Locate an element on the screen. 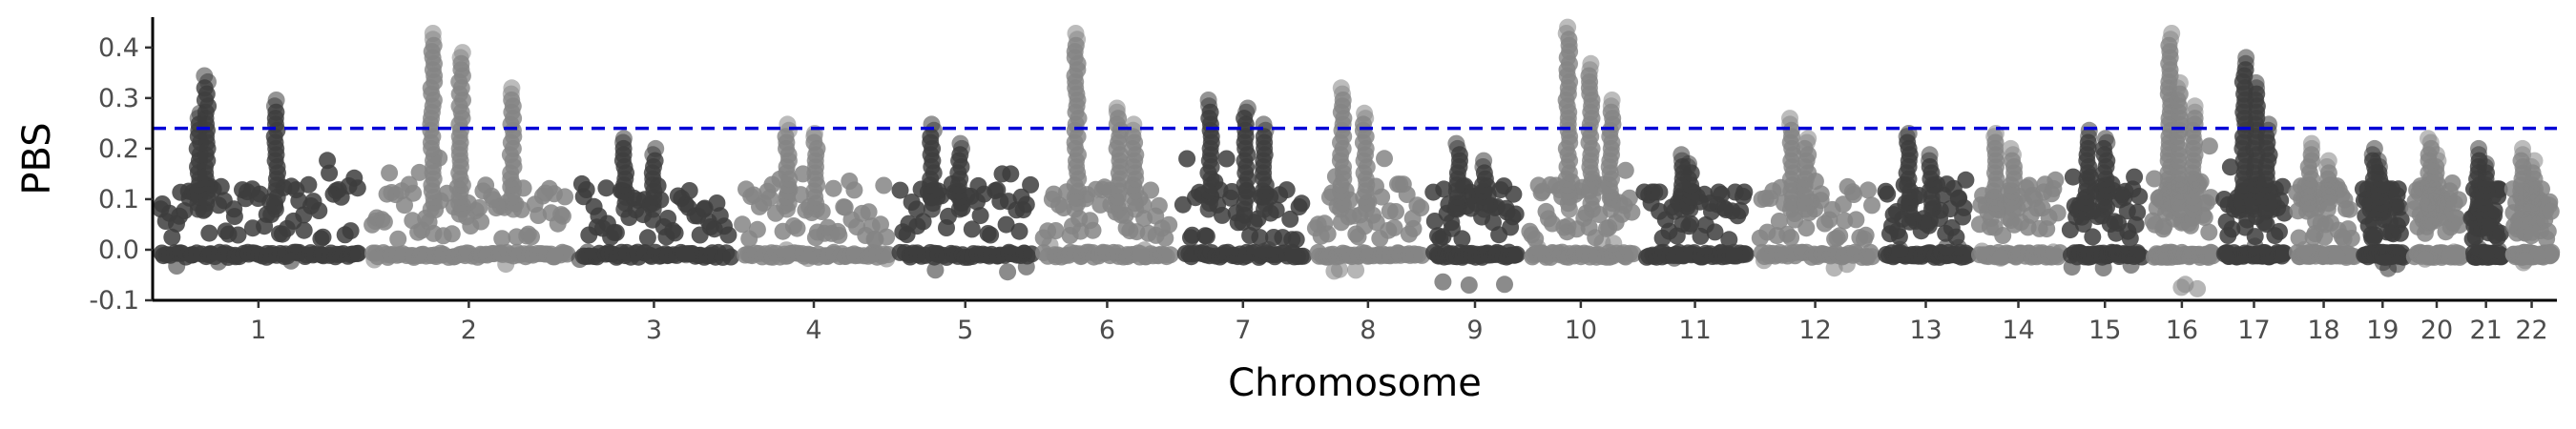 This screenshot has width=2576, height=429. x-axis-ticks: 1 2 3 4 5 6 7 8 9 10 11 12 13 14 15 16 17 18 19 20 21 22 is located at coordinates (1399, 322).